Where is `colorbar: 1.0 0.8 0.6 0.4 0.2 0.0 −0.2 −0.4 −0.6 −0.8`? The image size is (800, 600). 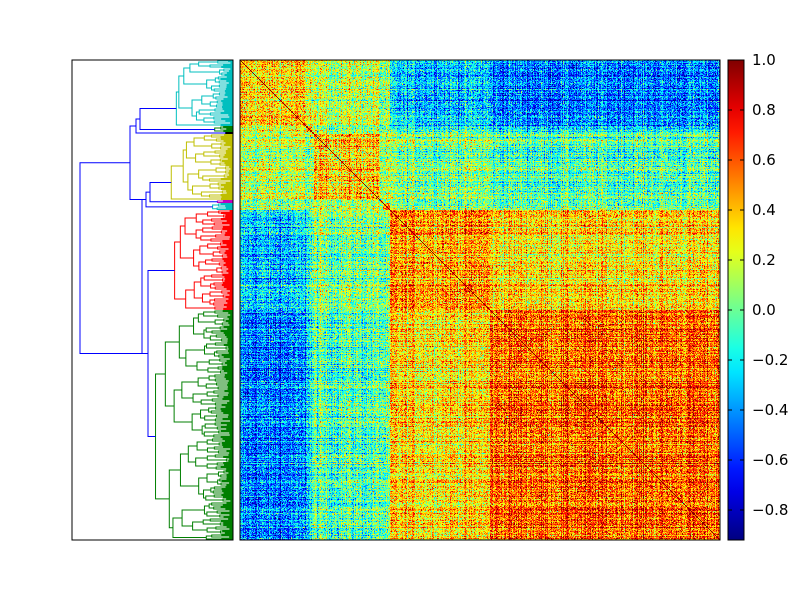
colorbar: 1.0 0.8 0.6 0.4 0.2 0.0 −0.2 −0.4 −0.6 −0.8 is located at coordinates (757, 296).